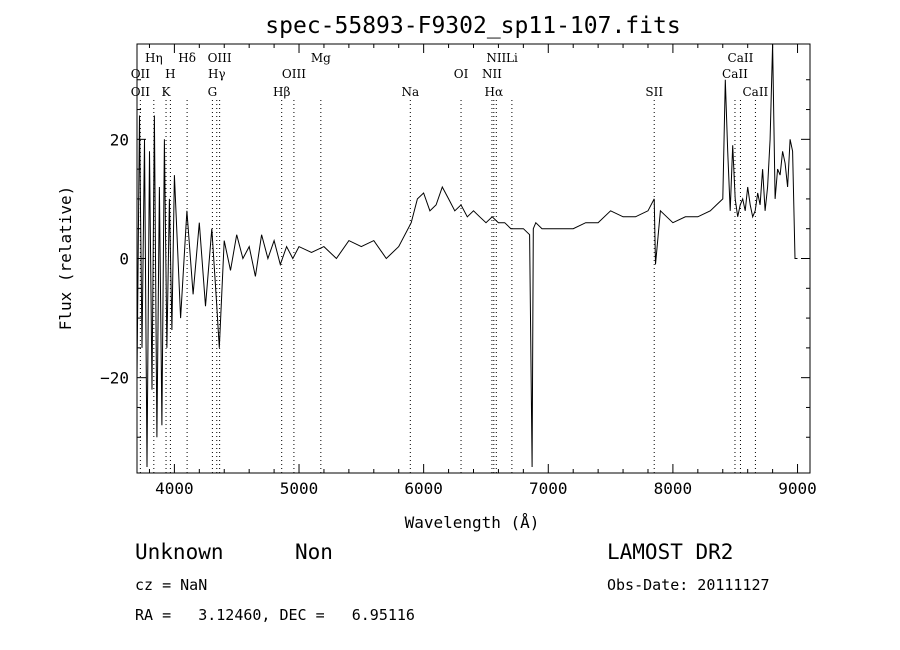 This screenshot has width=900, height=650. What do you see at coordinates (472, 522) in the screenshot?
I see `x-axis-label: Wavelength (Å)` at bounding box center [472, 522].